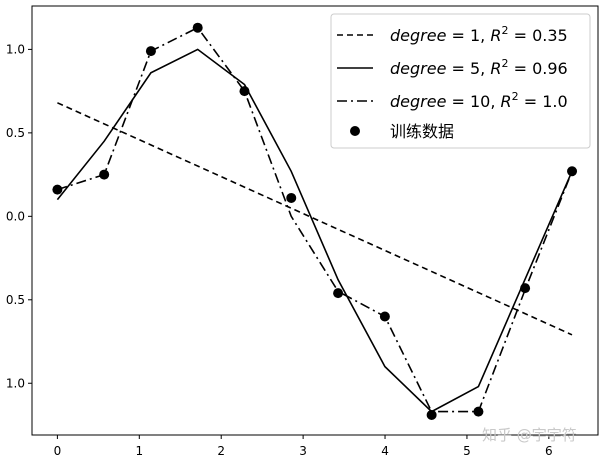  What do you see at coordinates (549, 451) in the screenshot?
I see `x-tick-label: 6` at bounding box center [549, 451].